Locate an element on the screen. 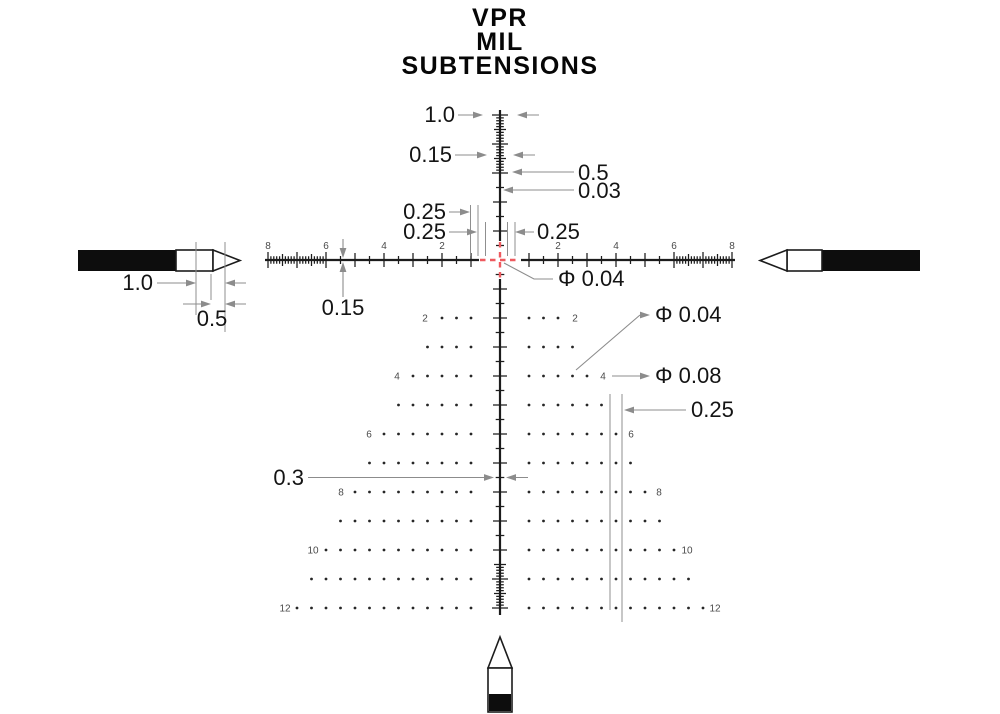 This screenshot has height=714, width=1000. tree-label-left-2: 2 is located at coordinates (425, 319).